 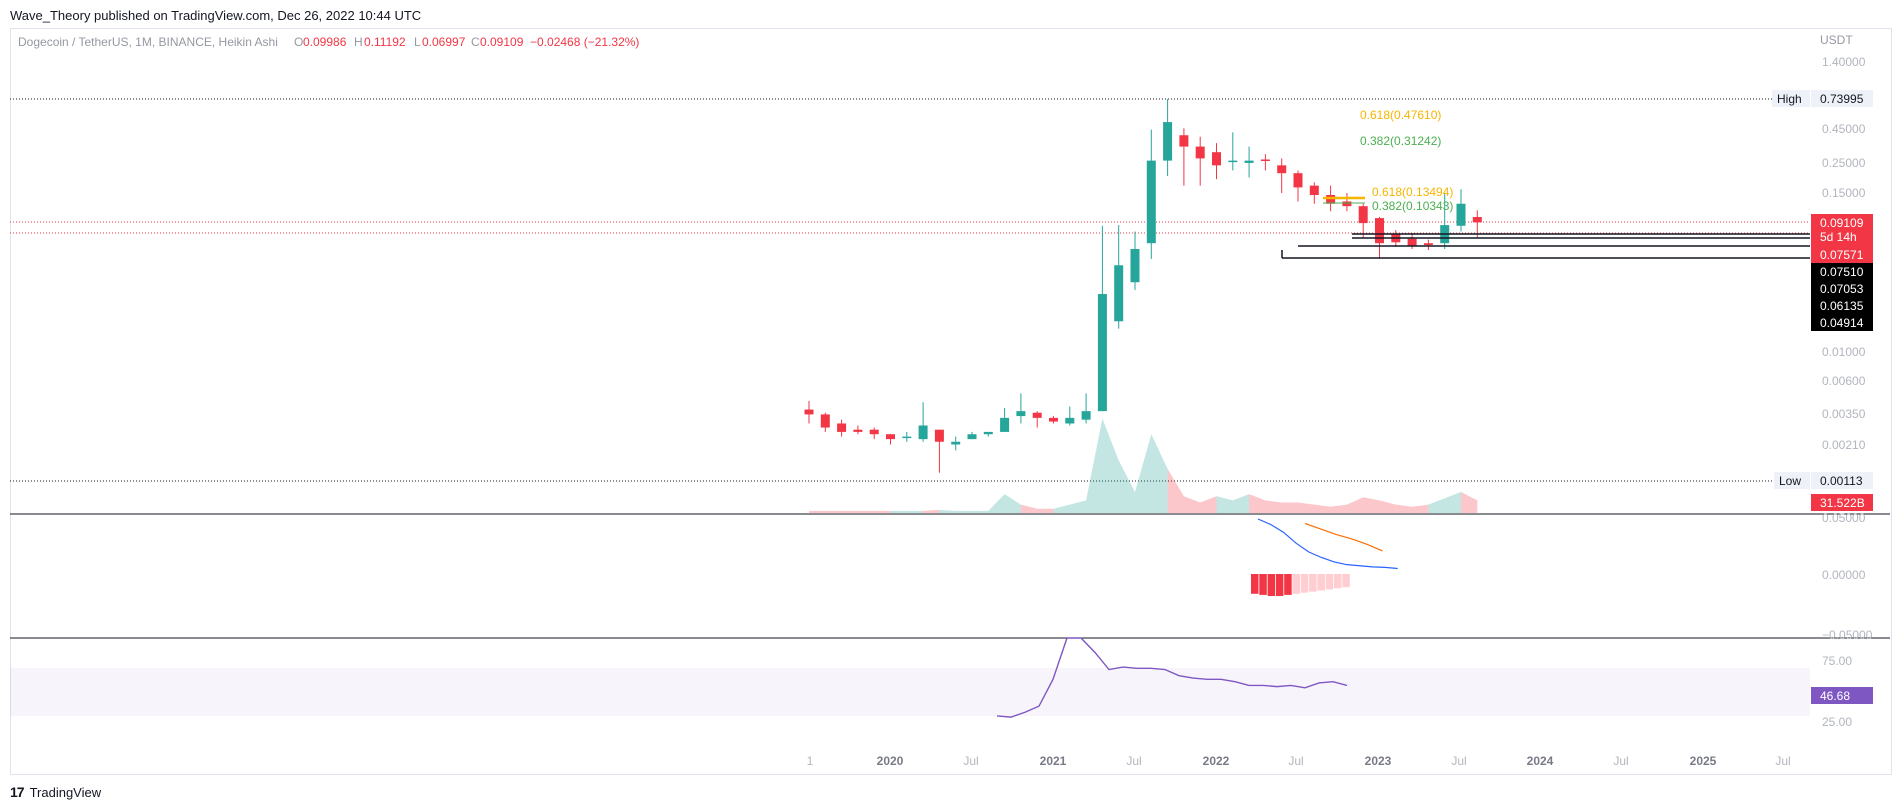 I want to click on footer-brand: TradingView, so click(x=65, y=792).